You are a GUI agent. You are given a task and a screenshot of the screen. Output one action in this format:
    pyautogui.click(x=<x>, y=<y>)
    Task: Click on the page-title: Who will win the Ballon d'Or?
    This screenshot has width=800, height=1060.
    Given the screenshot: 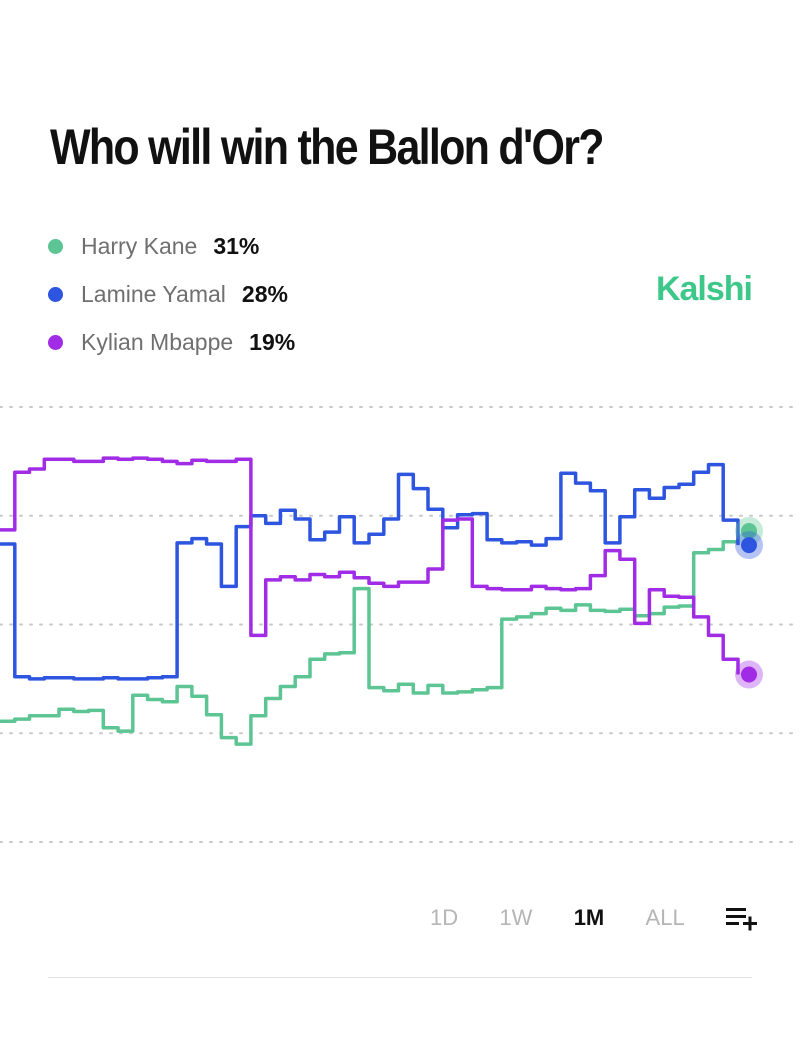 What is the action you would take?
    pyautogui.click(x=327, y=147)
    